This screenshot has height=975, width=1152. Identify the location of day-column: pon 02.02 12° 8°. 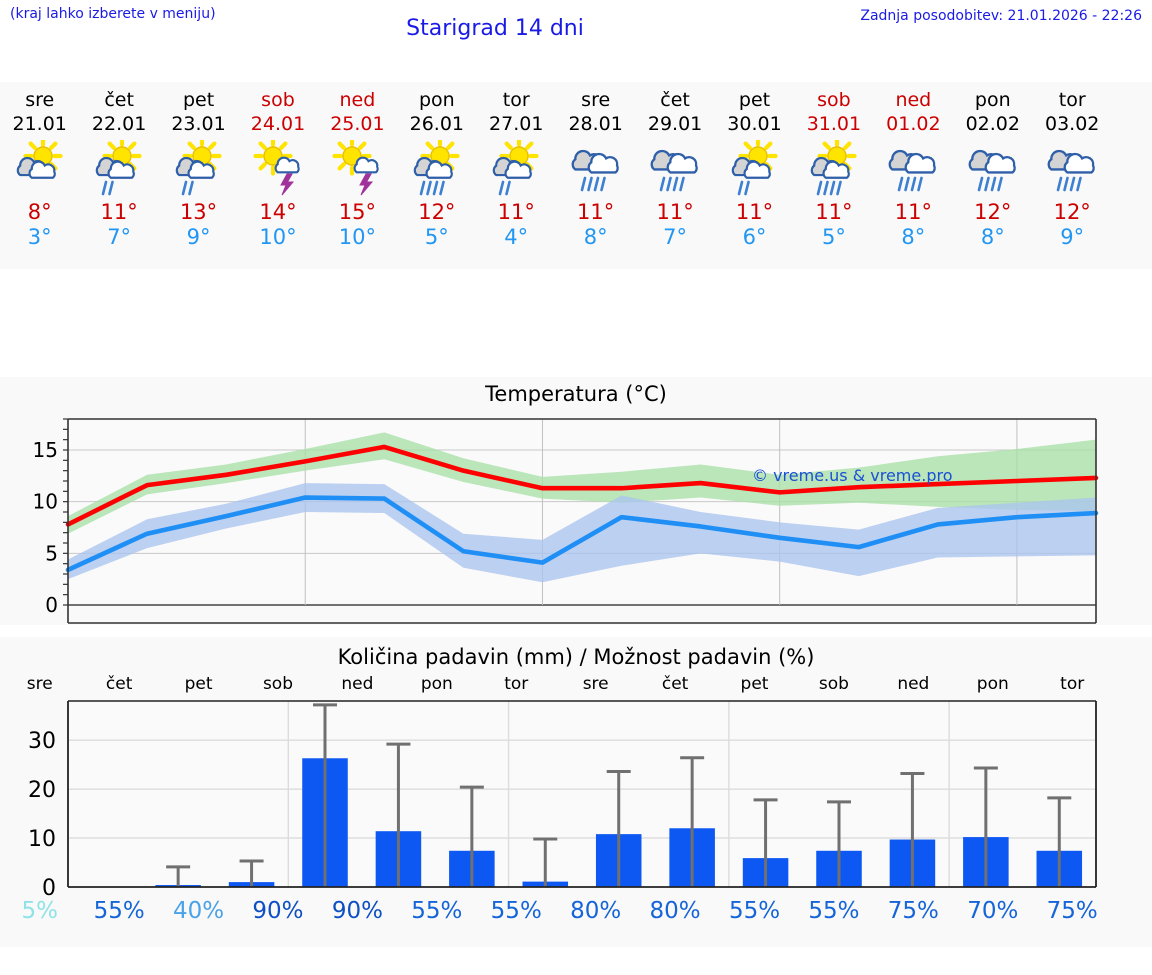
(992, 175).